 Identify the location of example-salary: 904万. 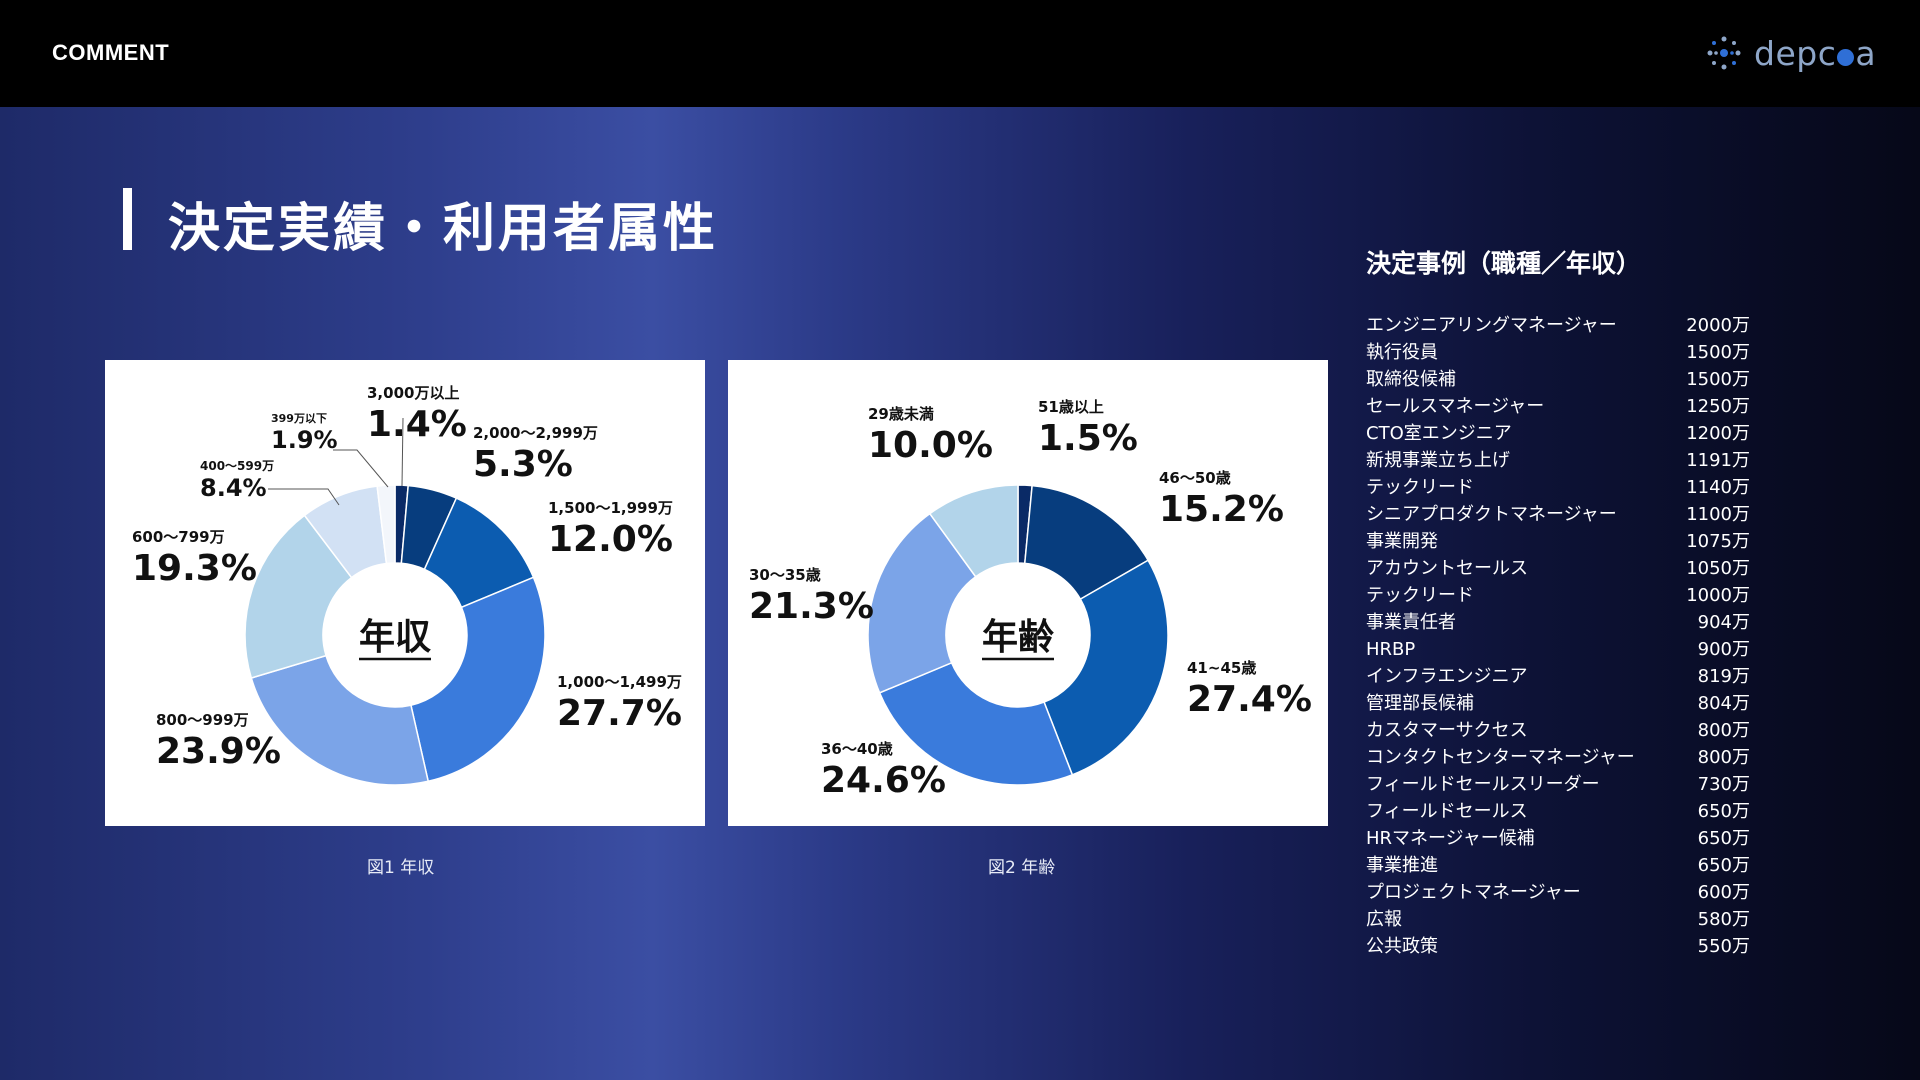
(1723, 622).